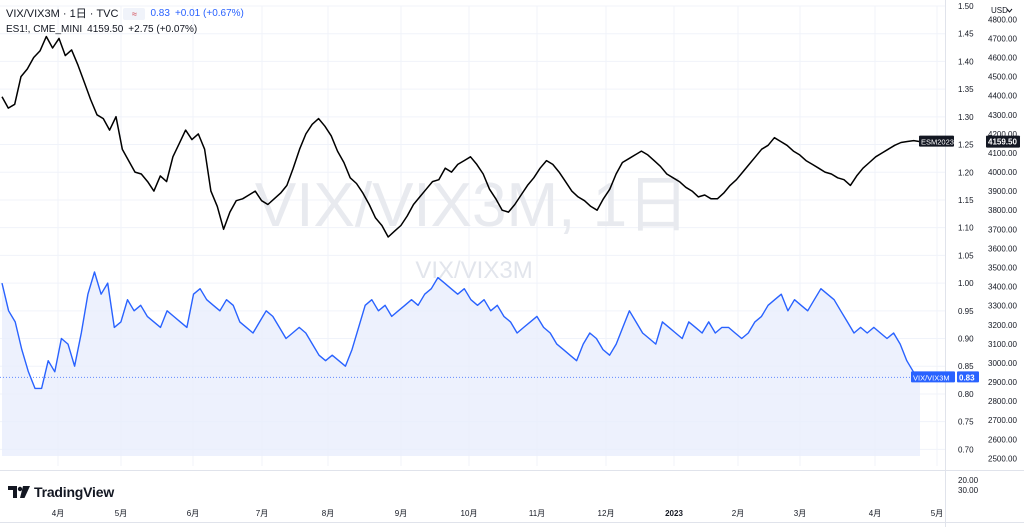 Image resolution: width=1024 pixels, height=532 pixels. I want to click on left-scale-tick-label: 1.30, so click(966, 117).